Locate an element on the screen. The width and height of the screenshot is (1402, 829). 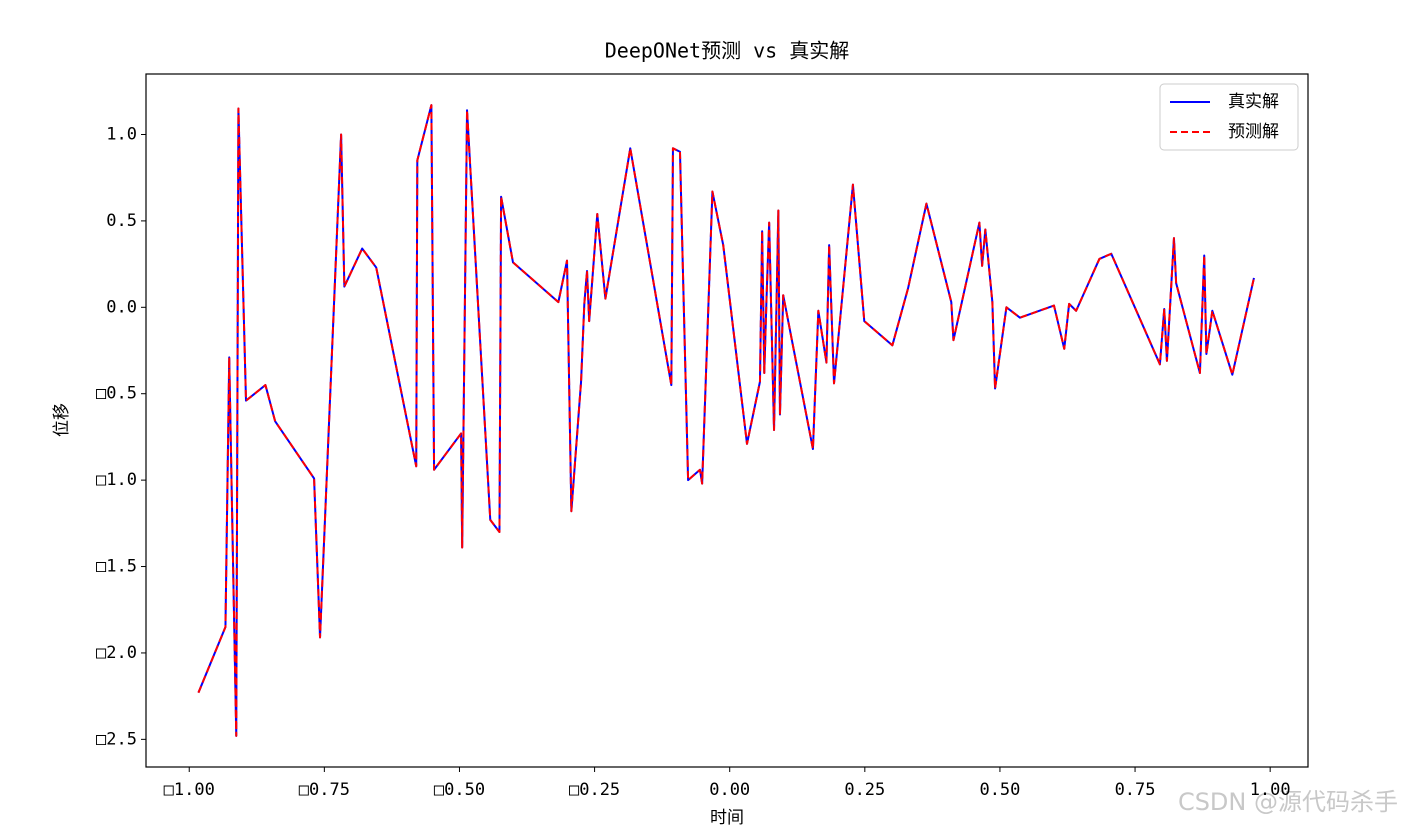
x-axis-label: 时间 is located at coordinates (727, 818).